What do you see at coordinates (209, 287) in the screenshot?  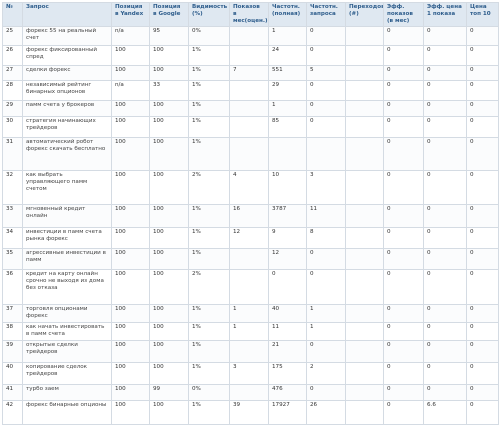 I see `table-cell: 2%` at bounding box center [209, 287].